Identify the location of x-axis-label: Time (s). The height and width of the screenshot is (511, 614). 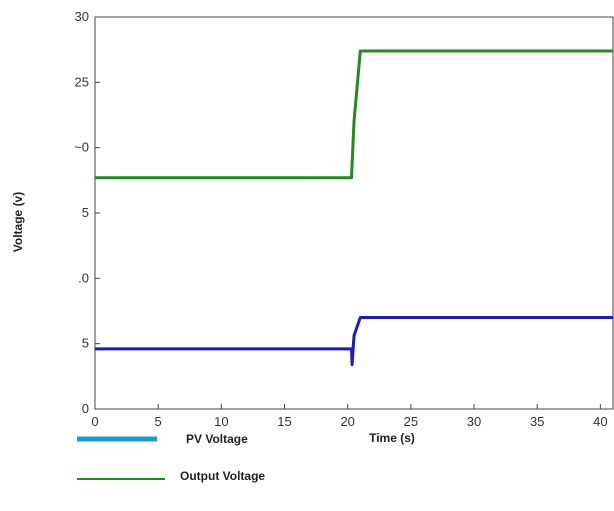
(392, 438).